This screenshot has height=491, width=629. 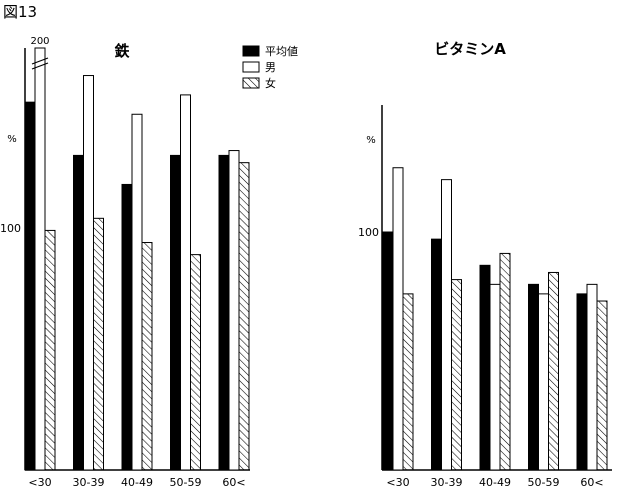 I want to click on legend-label-female: 女, so click(x=270, y=83).